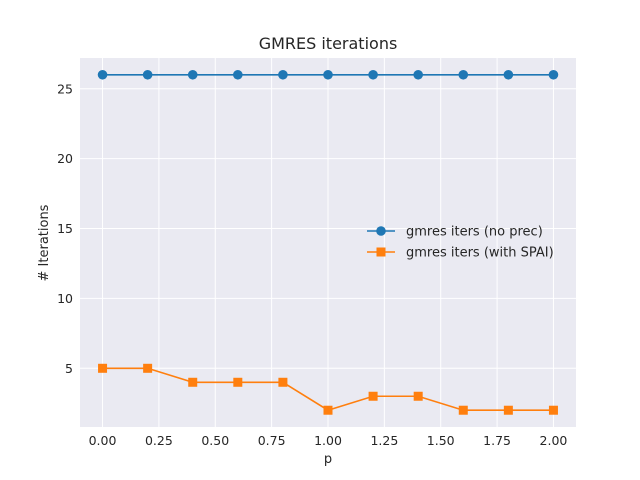 Image resolution: width=640 pixels, height=480 pixels. I want to click on y-axis-label: # Iterations, so click(44, 242).